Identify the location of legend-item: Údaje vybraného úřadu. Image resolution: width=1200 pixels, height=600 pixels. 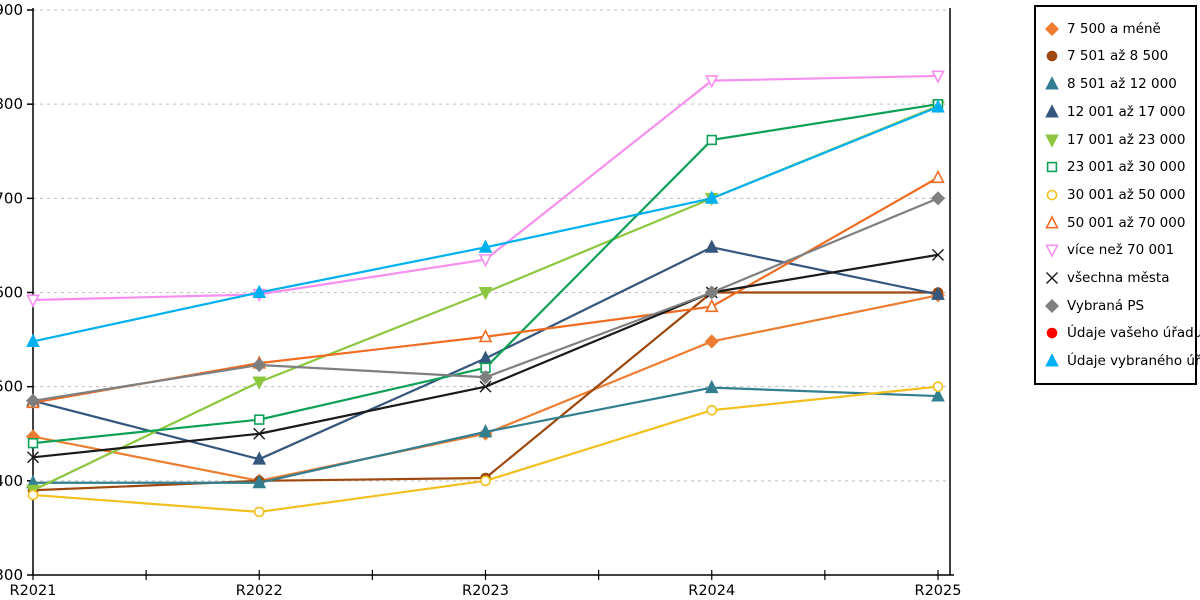
(1122, 361).